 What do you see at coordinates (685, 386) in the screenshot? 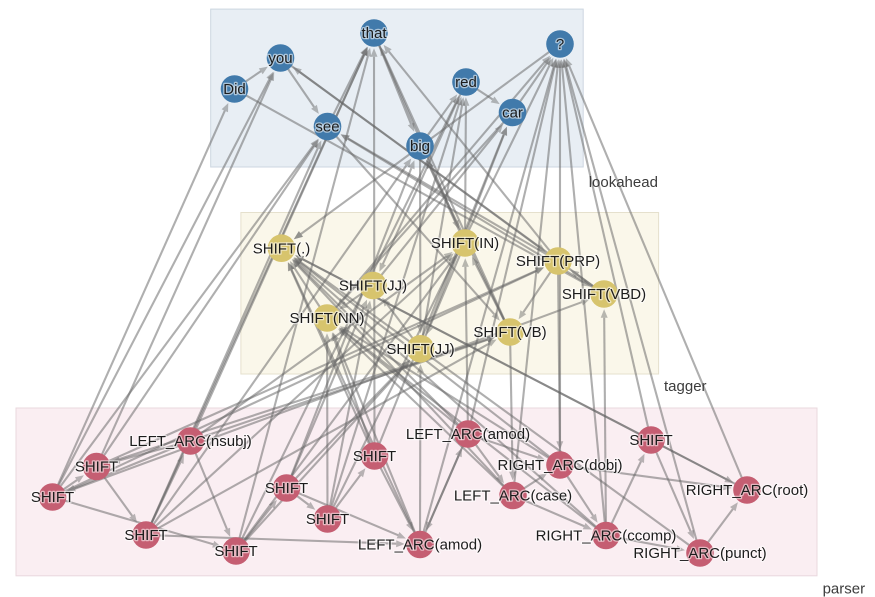
I see `svg-text: tagger` at bounding box center [685, 386].